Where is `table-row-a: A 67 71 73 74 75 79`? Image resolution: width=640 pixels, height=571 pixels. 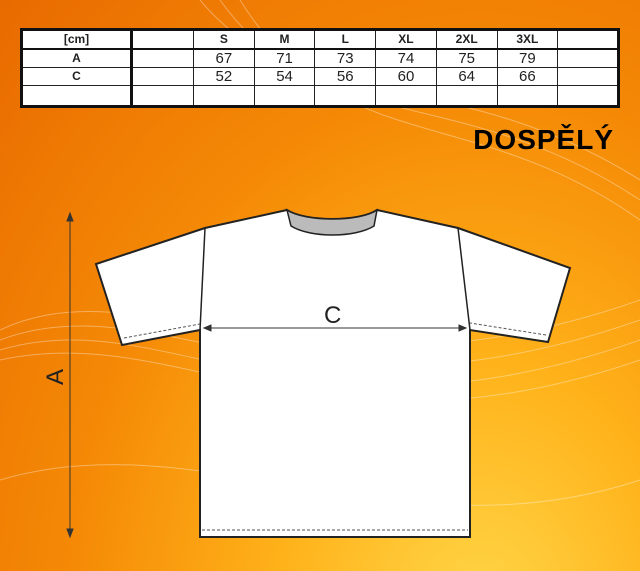 table-row-a: A 67 71 73 74 75 79 is located at coordinates (320, 58).